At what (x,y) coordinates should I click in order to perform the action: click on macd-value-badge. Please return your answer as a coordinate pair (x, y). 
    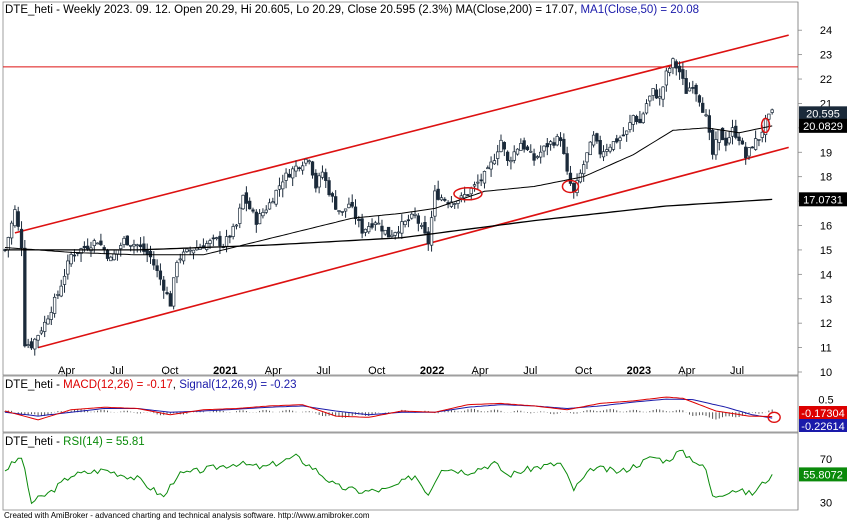
    Looking at the image, I should click on (823, 412).